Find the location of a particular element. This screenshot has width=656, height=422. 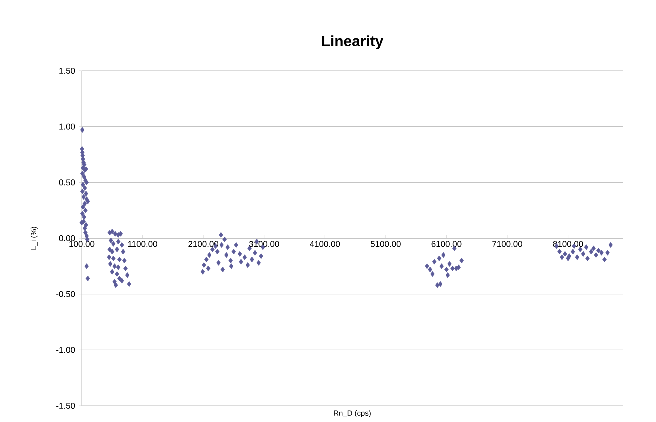

x-tick-label: 4100.00 is located at coordinates (325, 244).